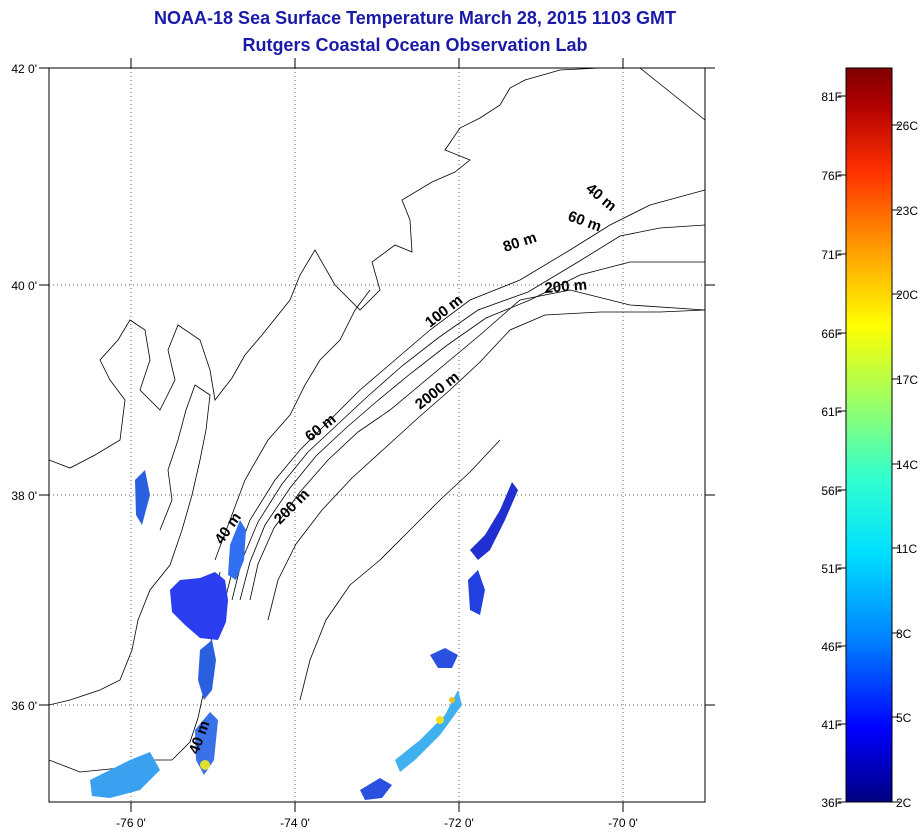  I want to click on sst-patch-gulfstream, so click(428, 731).